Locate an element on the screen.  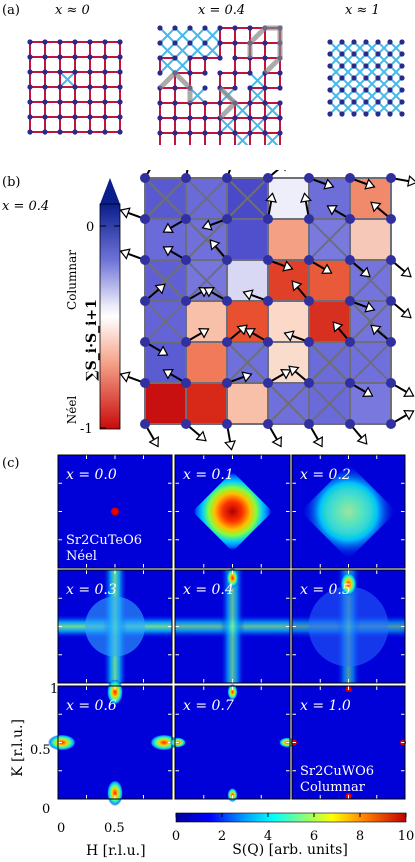
colorbar-c-tick: 10 is located at coordinates (406, 836).